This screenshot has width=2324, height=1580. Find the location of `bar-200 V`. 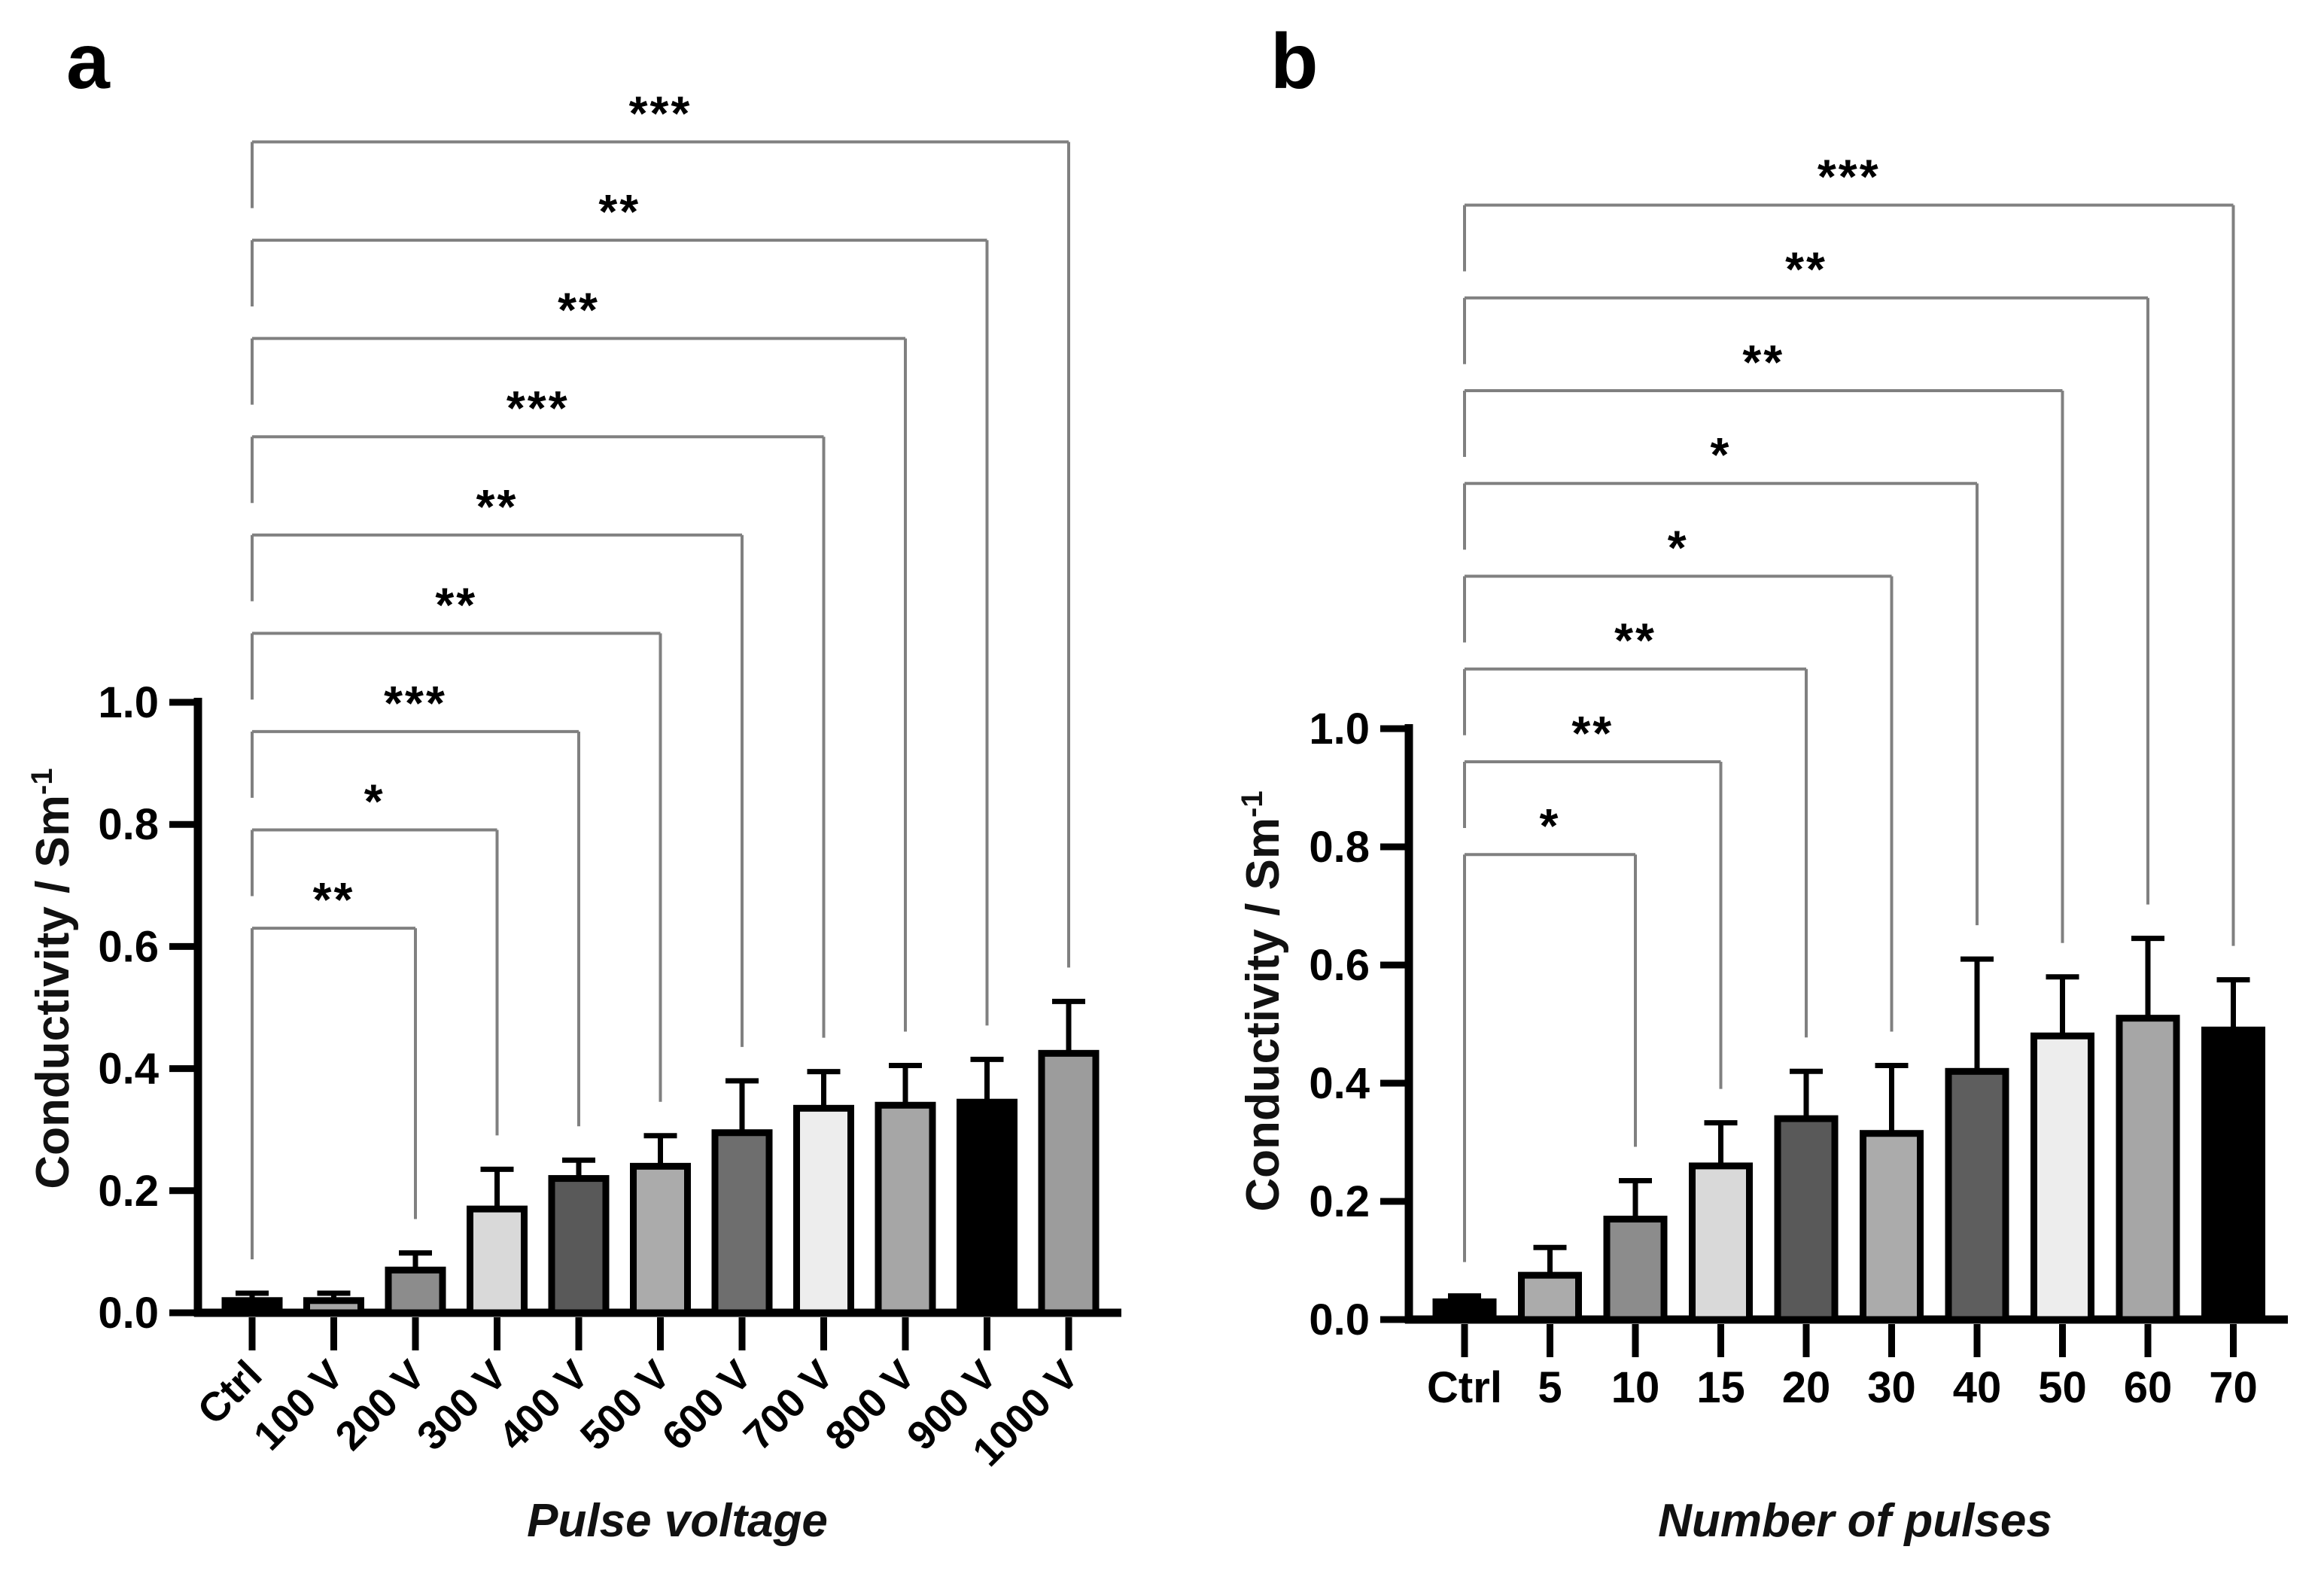

bar-200 V is located at coordinates (415, 1291).